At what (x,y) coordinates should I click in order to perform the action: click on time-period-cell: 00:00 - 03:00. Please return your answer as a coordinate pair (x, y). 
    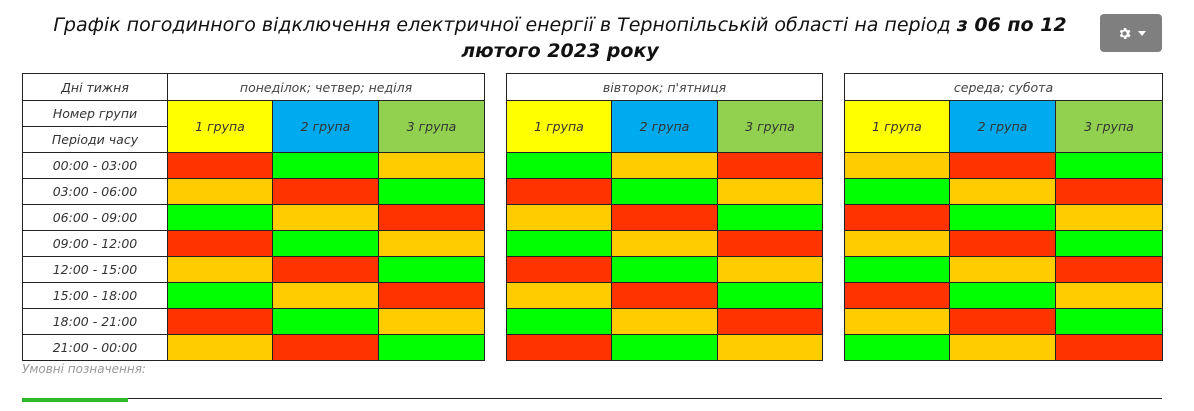
    Looking at the image, I should click on (95, 165).